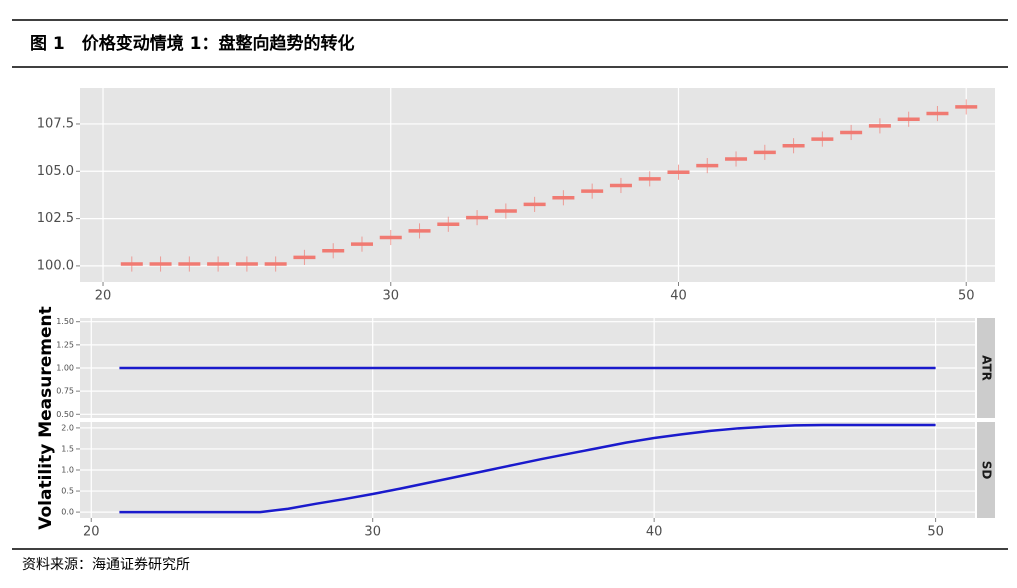 The width and height of the screenshot is (1017, 588). Describe the element at coordinates (55, 171) in the screenshot. I see `y-tick-label: 105.0` at that location.